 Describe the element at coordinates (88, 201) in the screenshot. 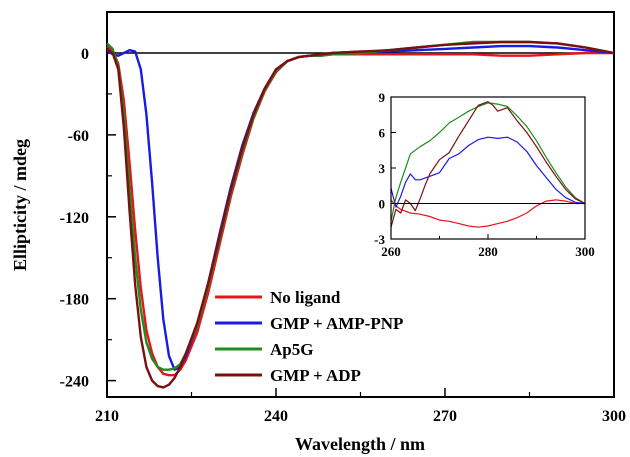

I see `main-y-axis-ticks: 0 -60 -120 -180 -240` at that location.